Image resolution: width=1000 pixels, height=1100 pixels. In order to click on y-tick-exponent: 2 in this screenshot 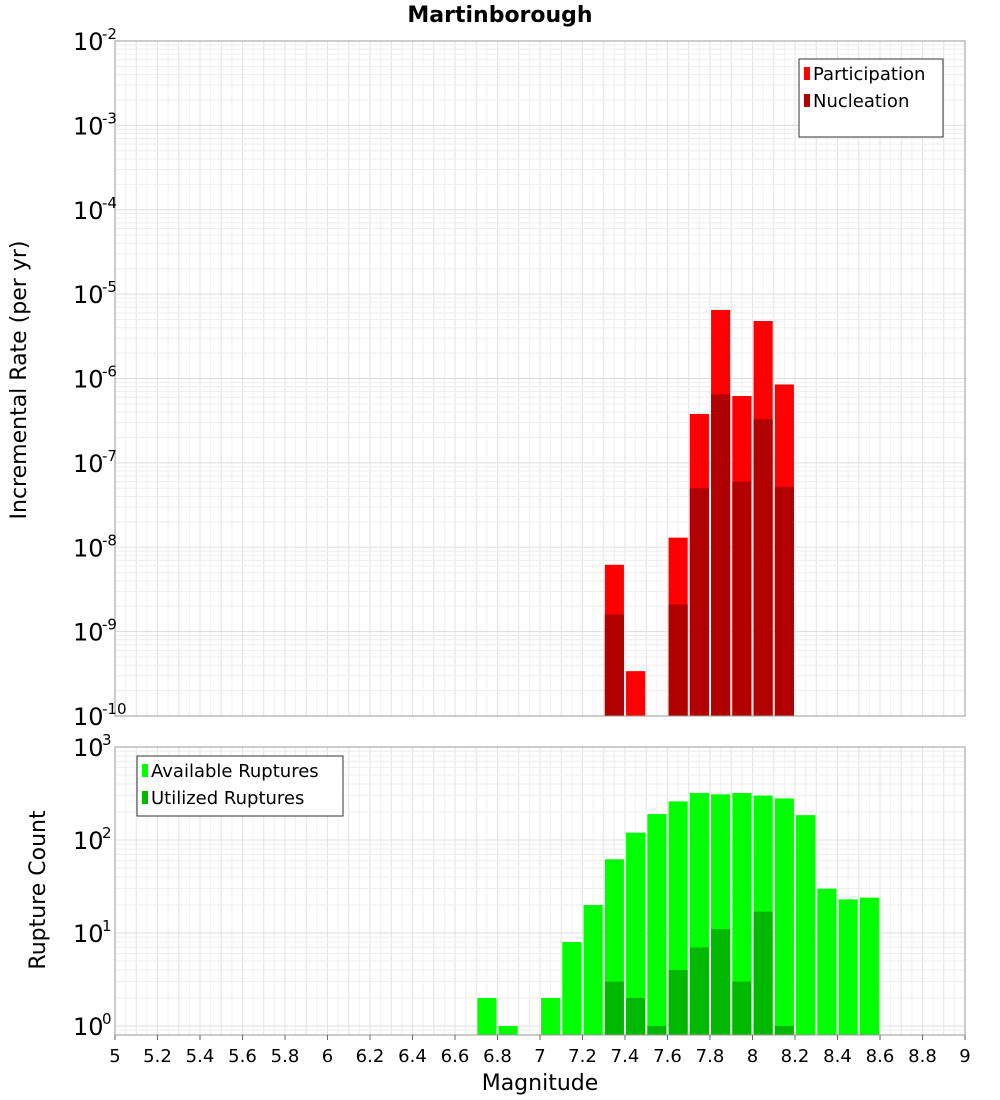, I will do `click(107, 833)`.